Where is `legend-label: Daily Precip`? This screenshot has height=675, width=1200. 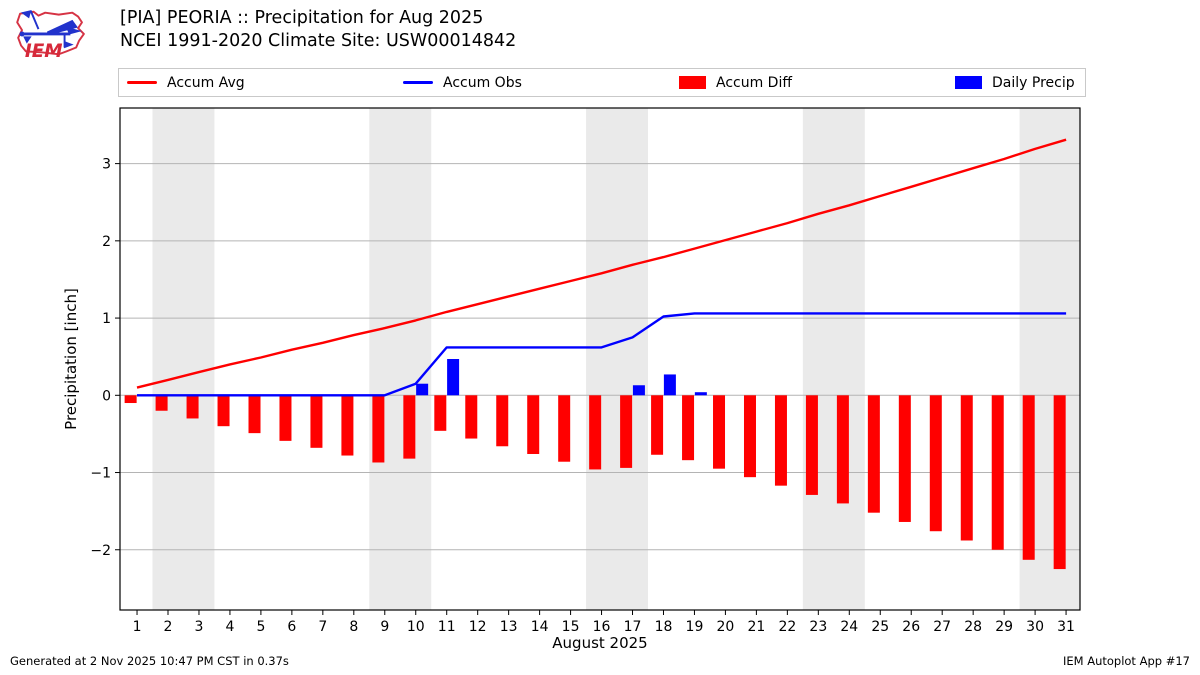 legend-label: Daily Precip is located at coordinates (1033, 82).